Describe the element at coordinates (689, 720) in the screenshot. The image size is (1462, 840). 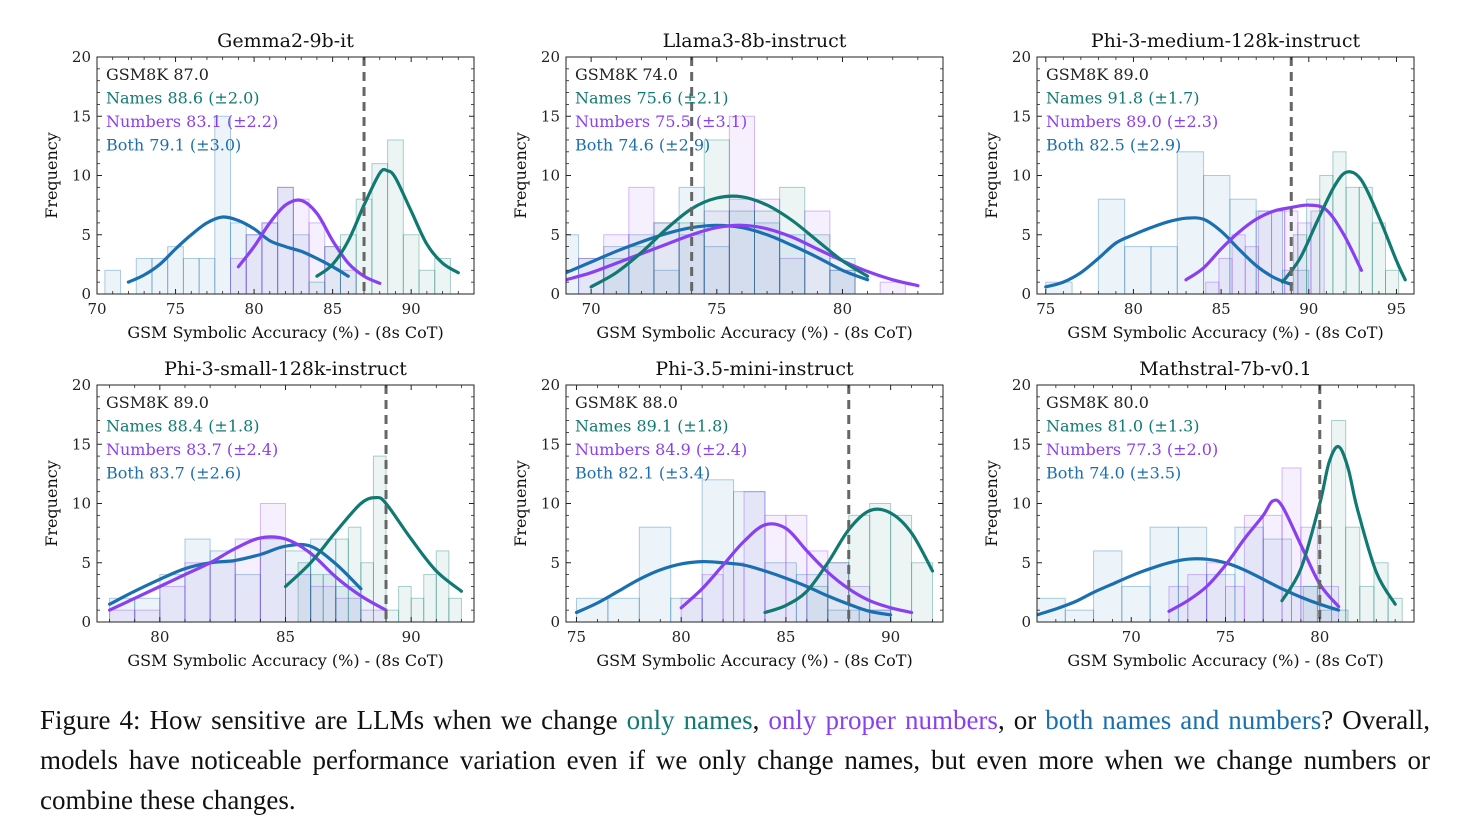
I see `caption-names: only names` at that location.